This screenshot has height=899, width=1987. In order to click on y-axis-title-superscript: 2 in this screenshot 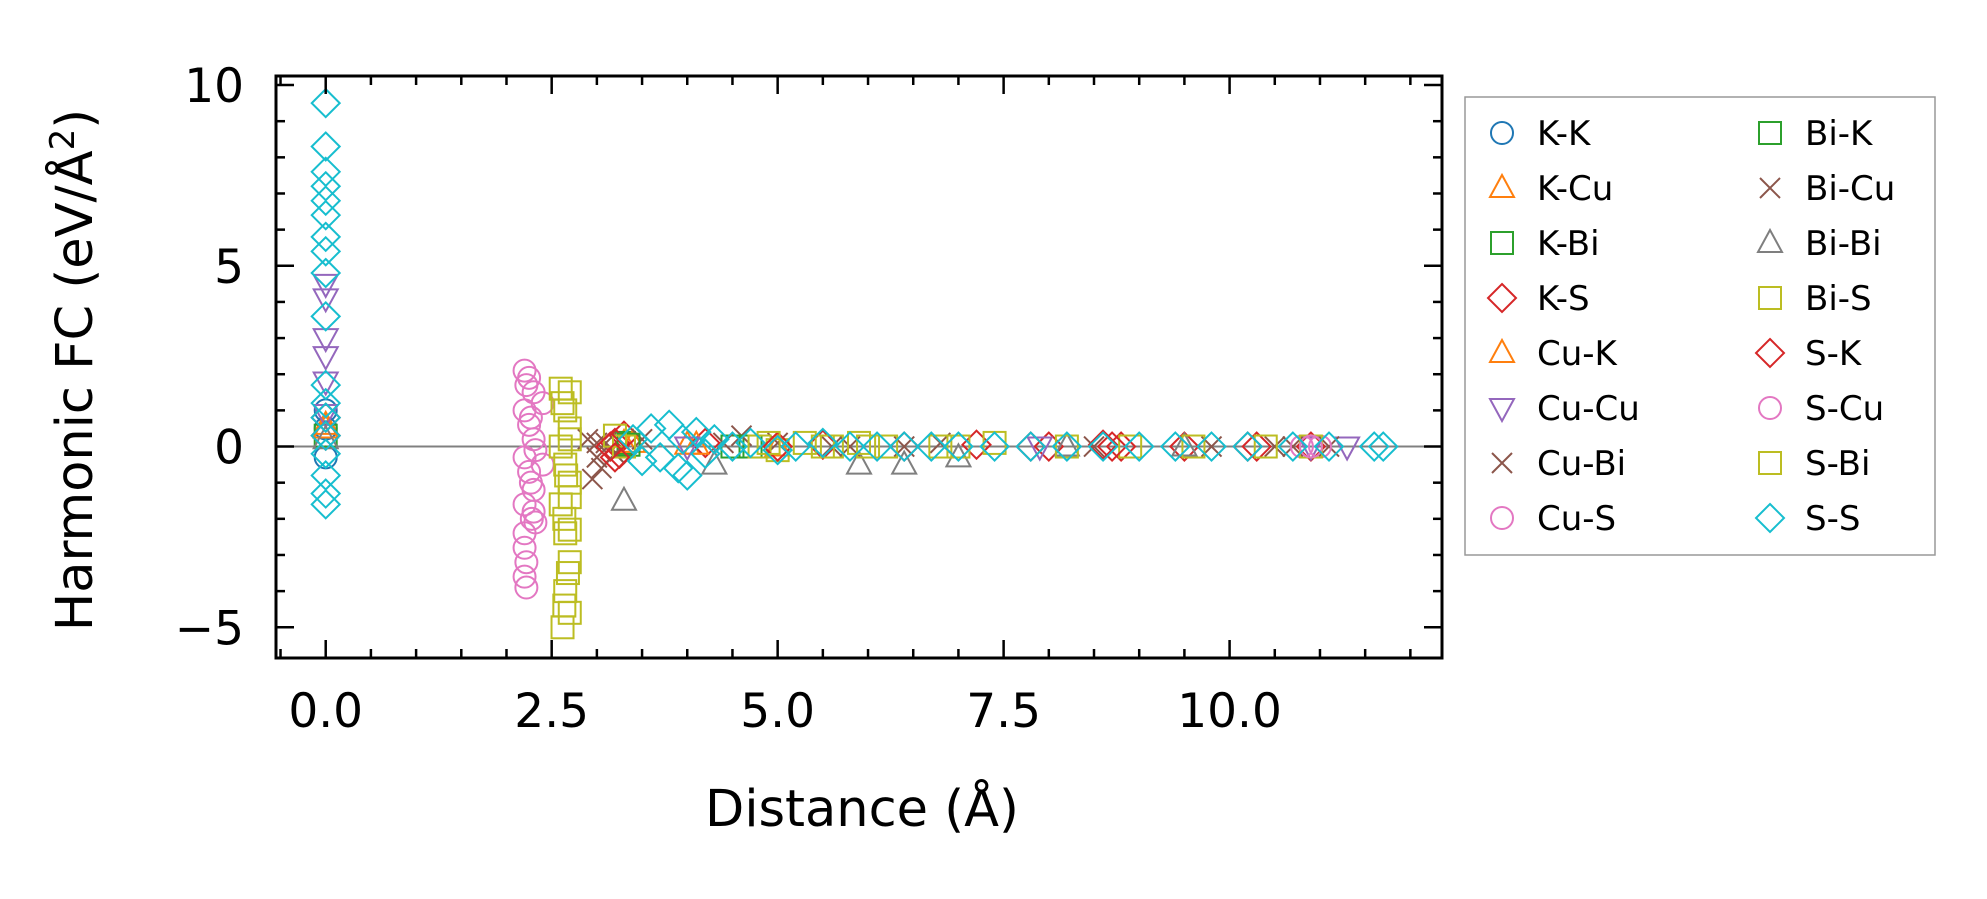, I will do `click(63, 140)`.